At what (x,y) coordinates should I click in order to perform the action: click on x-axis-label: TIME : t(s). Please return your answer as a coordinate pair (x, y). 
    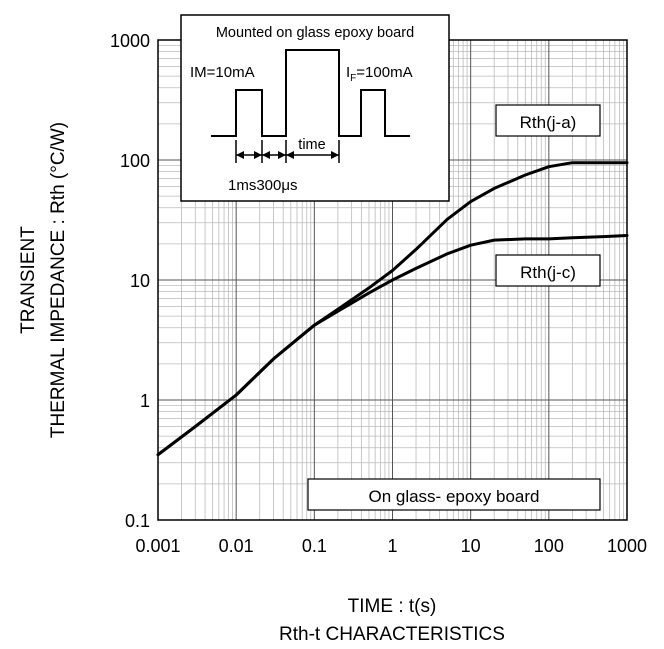
    Looking at the image, I should click on (392, 606).